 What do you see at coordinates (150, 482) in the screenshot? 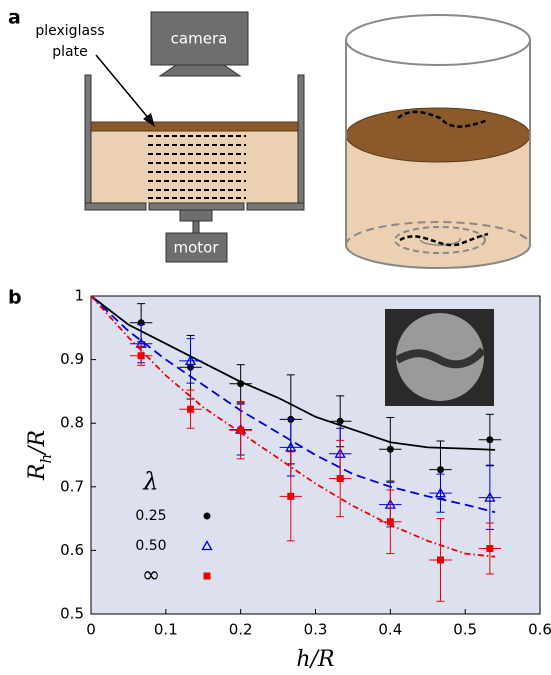
I see `legend-title: λ` at bounding box center [150, 482].